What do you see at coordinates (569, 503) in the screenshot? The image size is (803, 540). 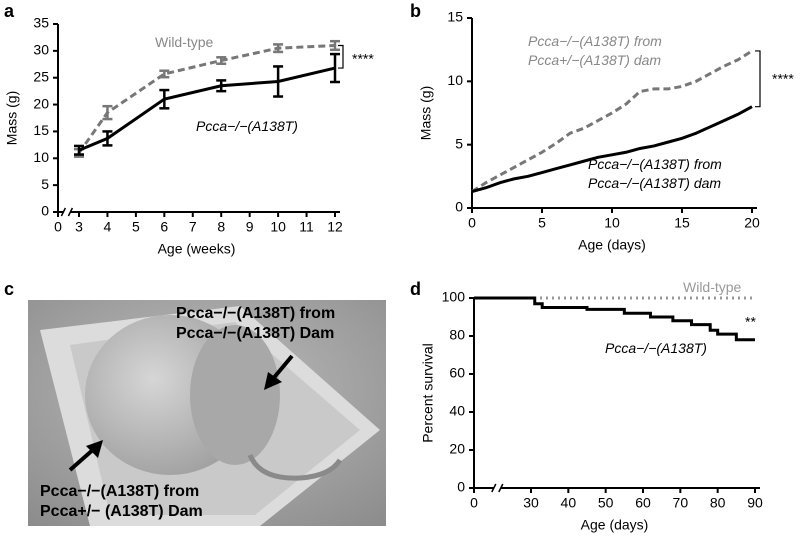 I see `x-tick-label: 40` at bounding box center [569, 503].